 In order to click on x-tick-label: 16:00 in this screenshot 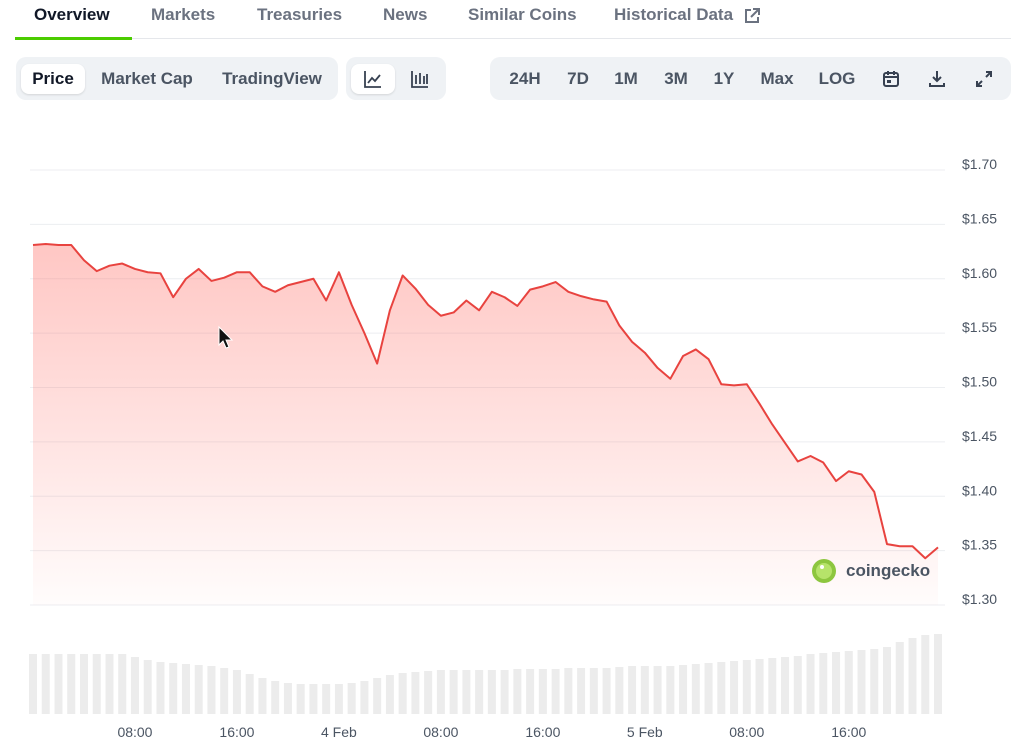, I will do `click(542, 732)`.